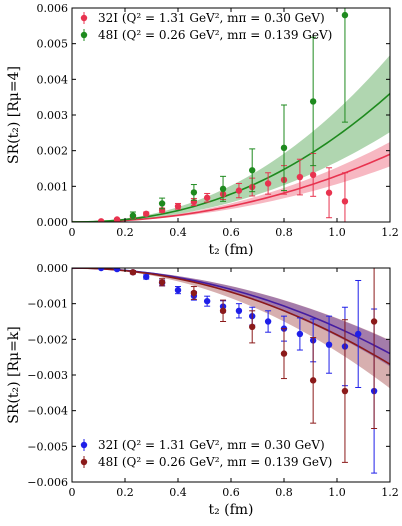 This screenshot has width=402, height=526. I want to click on y-tick-label: −0.004, so click(47, 411).